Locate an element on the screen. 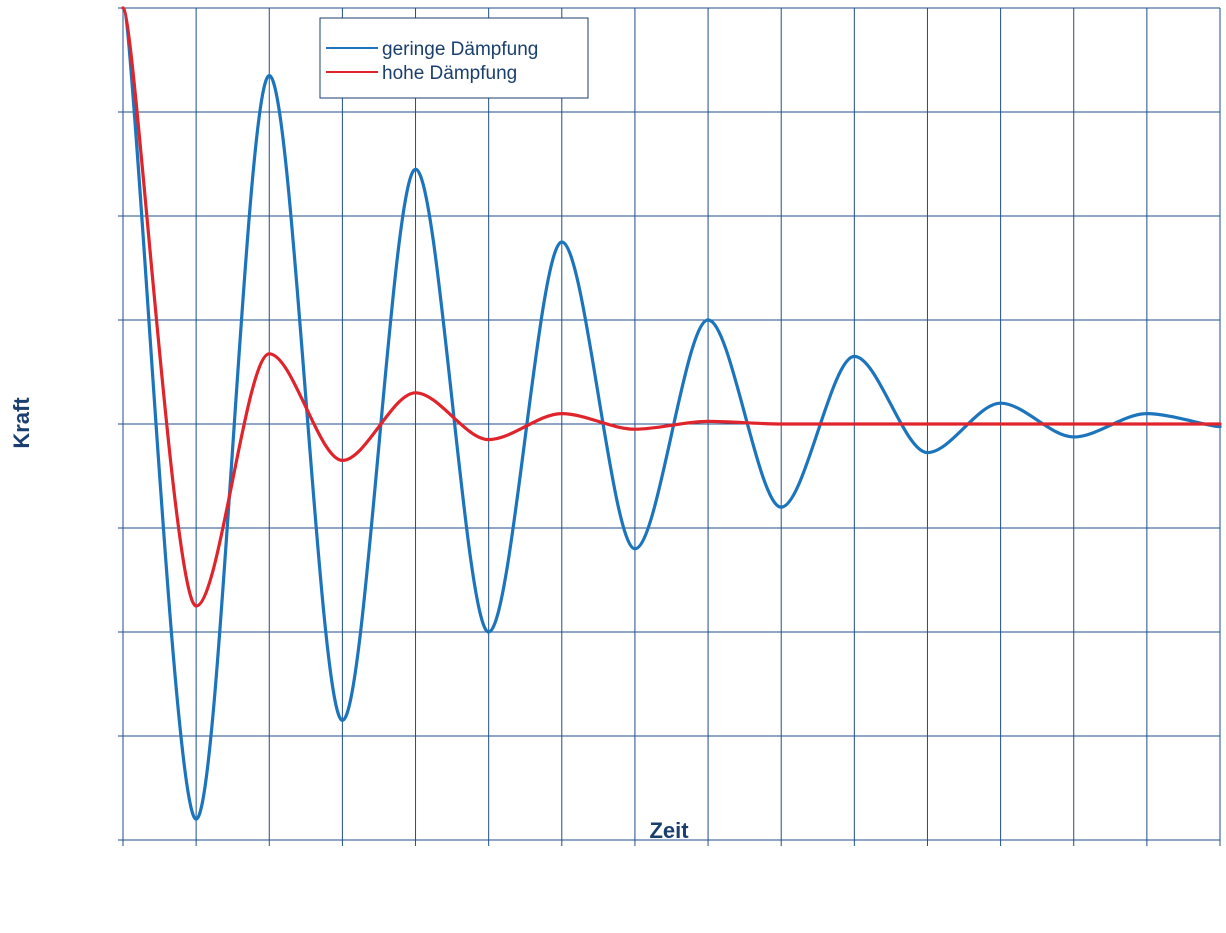 The width and height of the screenshot is (1226, 933). legend-label: geringe Dämpfung is located at coordinates (460, 49).